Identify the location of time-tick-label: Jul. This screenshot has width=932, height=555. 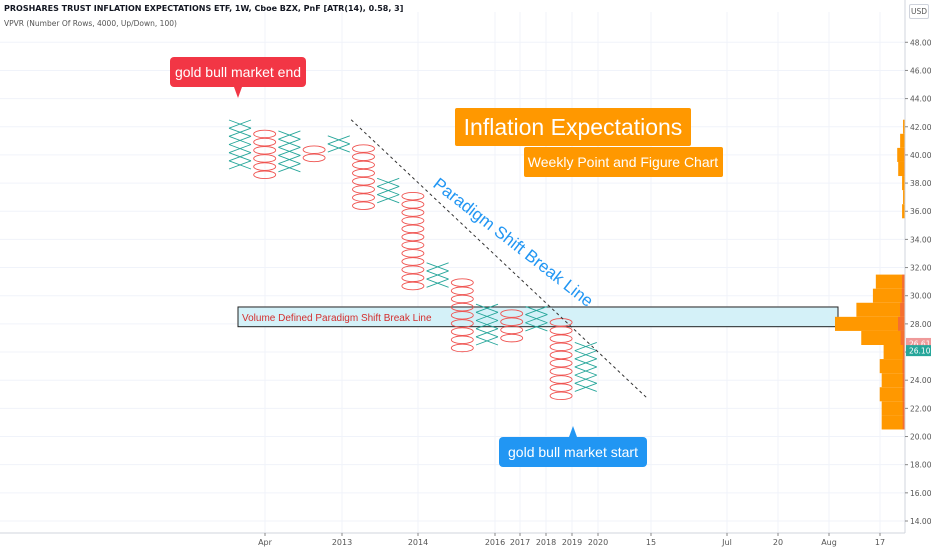
(726, 542).